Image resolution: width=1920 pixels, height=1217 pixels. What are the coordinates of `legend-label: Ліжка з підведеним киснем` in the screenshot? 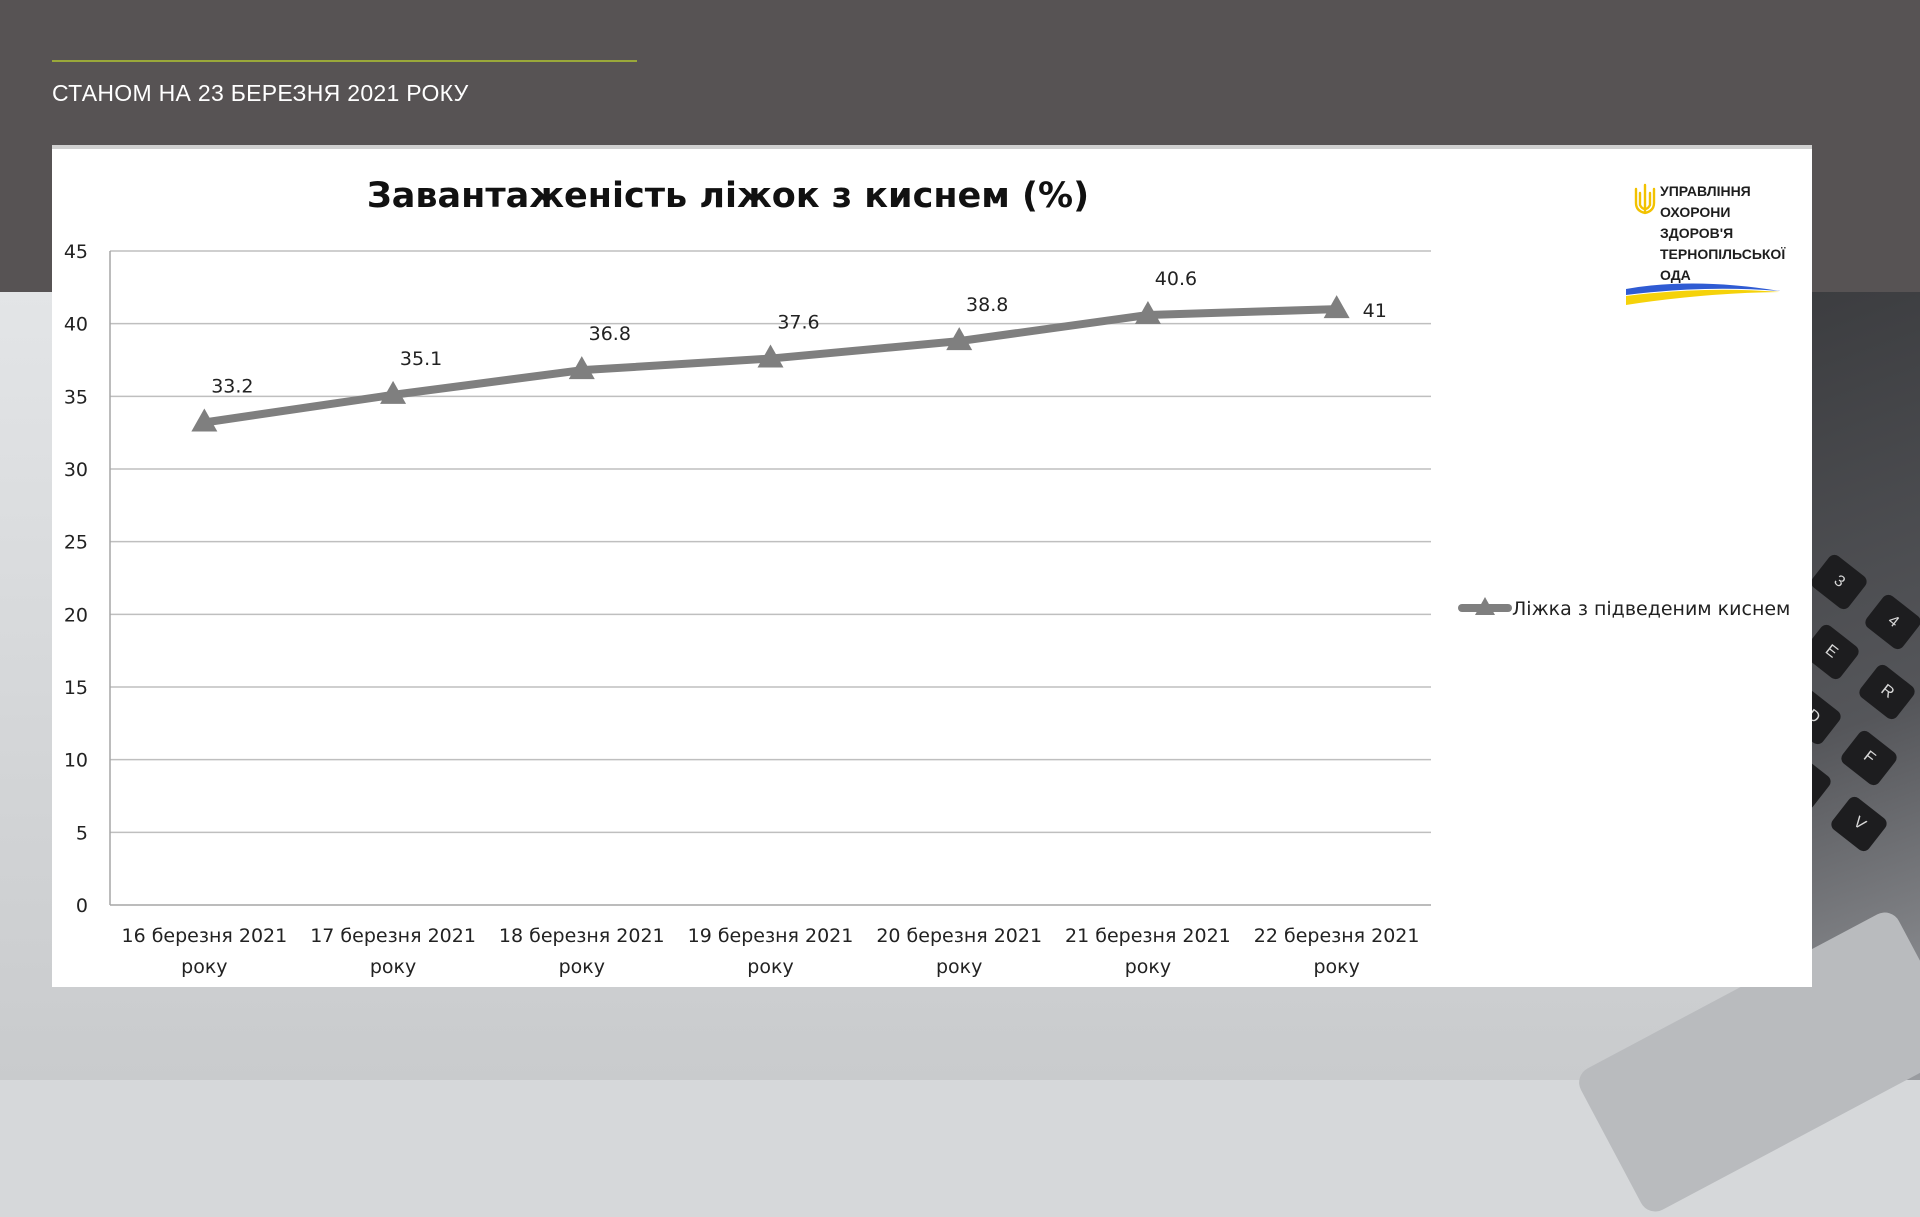 It's located at (1651, 609).